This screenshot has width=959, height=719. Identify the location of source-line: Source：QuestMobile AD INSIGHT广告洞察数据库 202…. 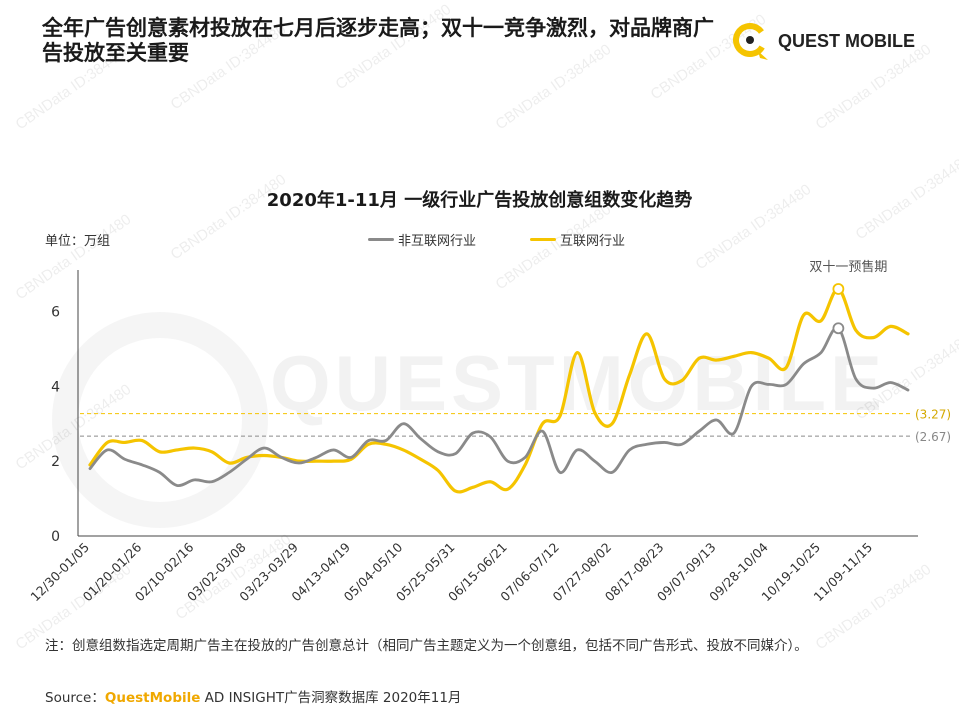
(253, 696).